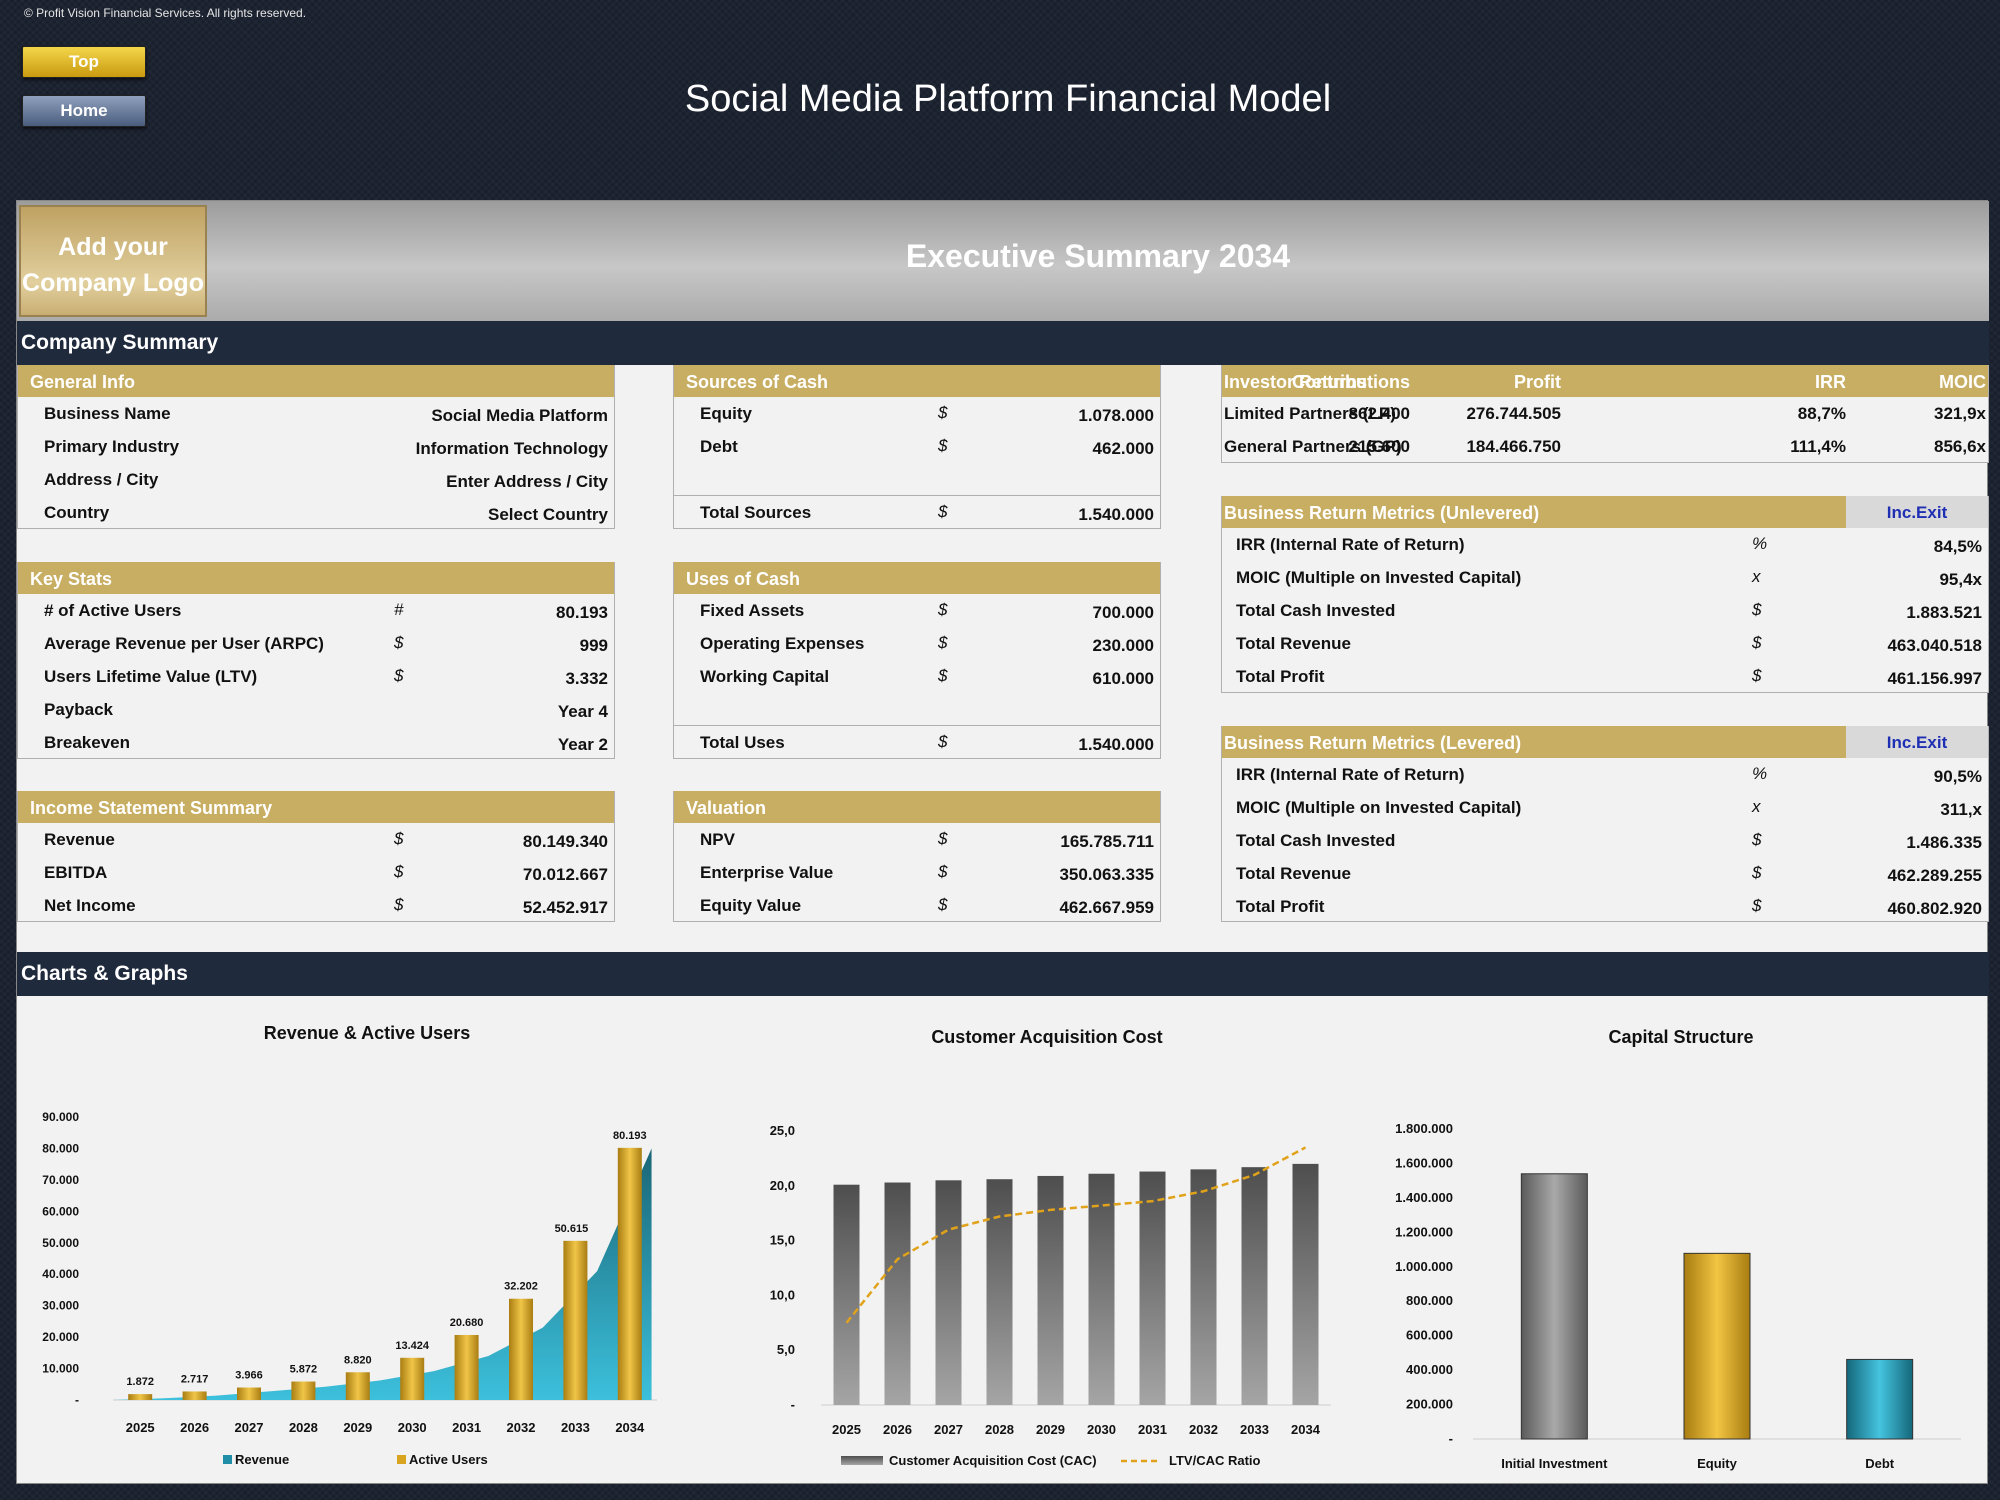 The height and width of the screenshot is (1500, 2000). I want to click on sources-label: Debt, so click(719, 446).